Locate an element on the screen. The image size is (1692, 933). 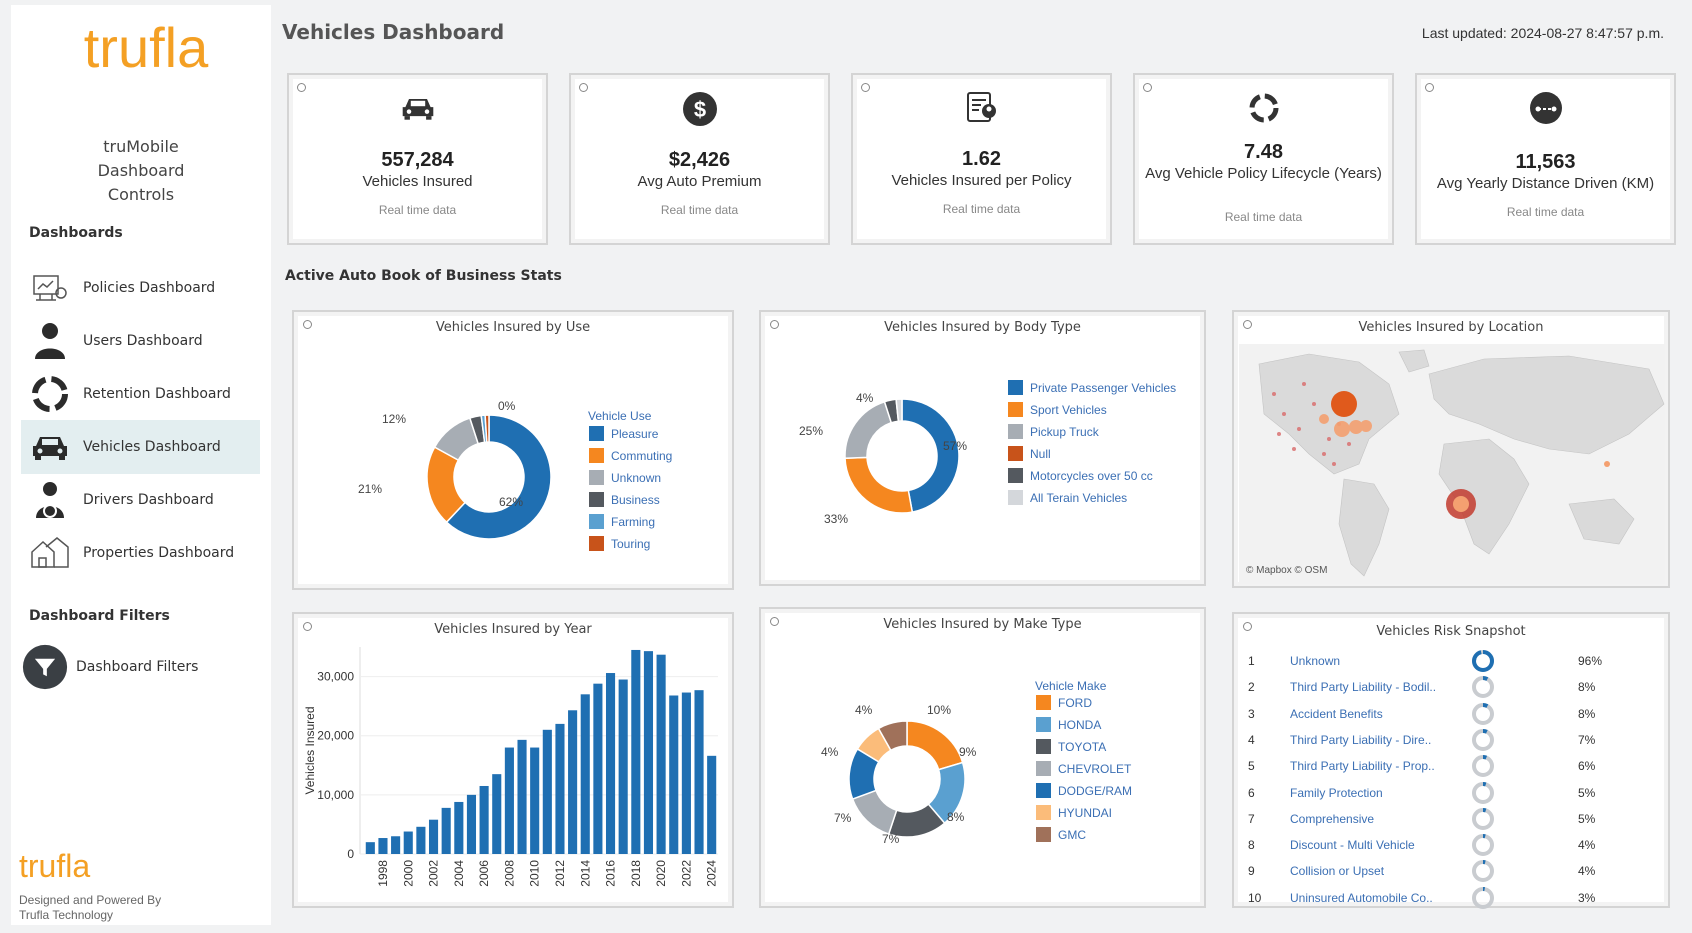
bar-2005 is located at coordinates (471, 824).